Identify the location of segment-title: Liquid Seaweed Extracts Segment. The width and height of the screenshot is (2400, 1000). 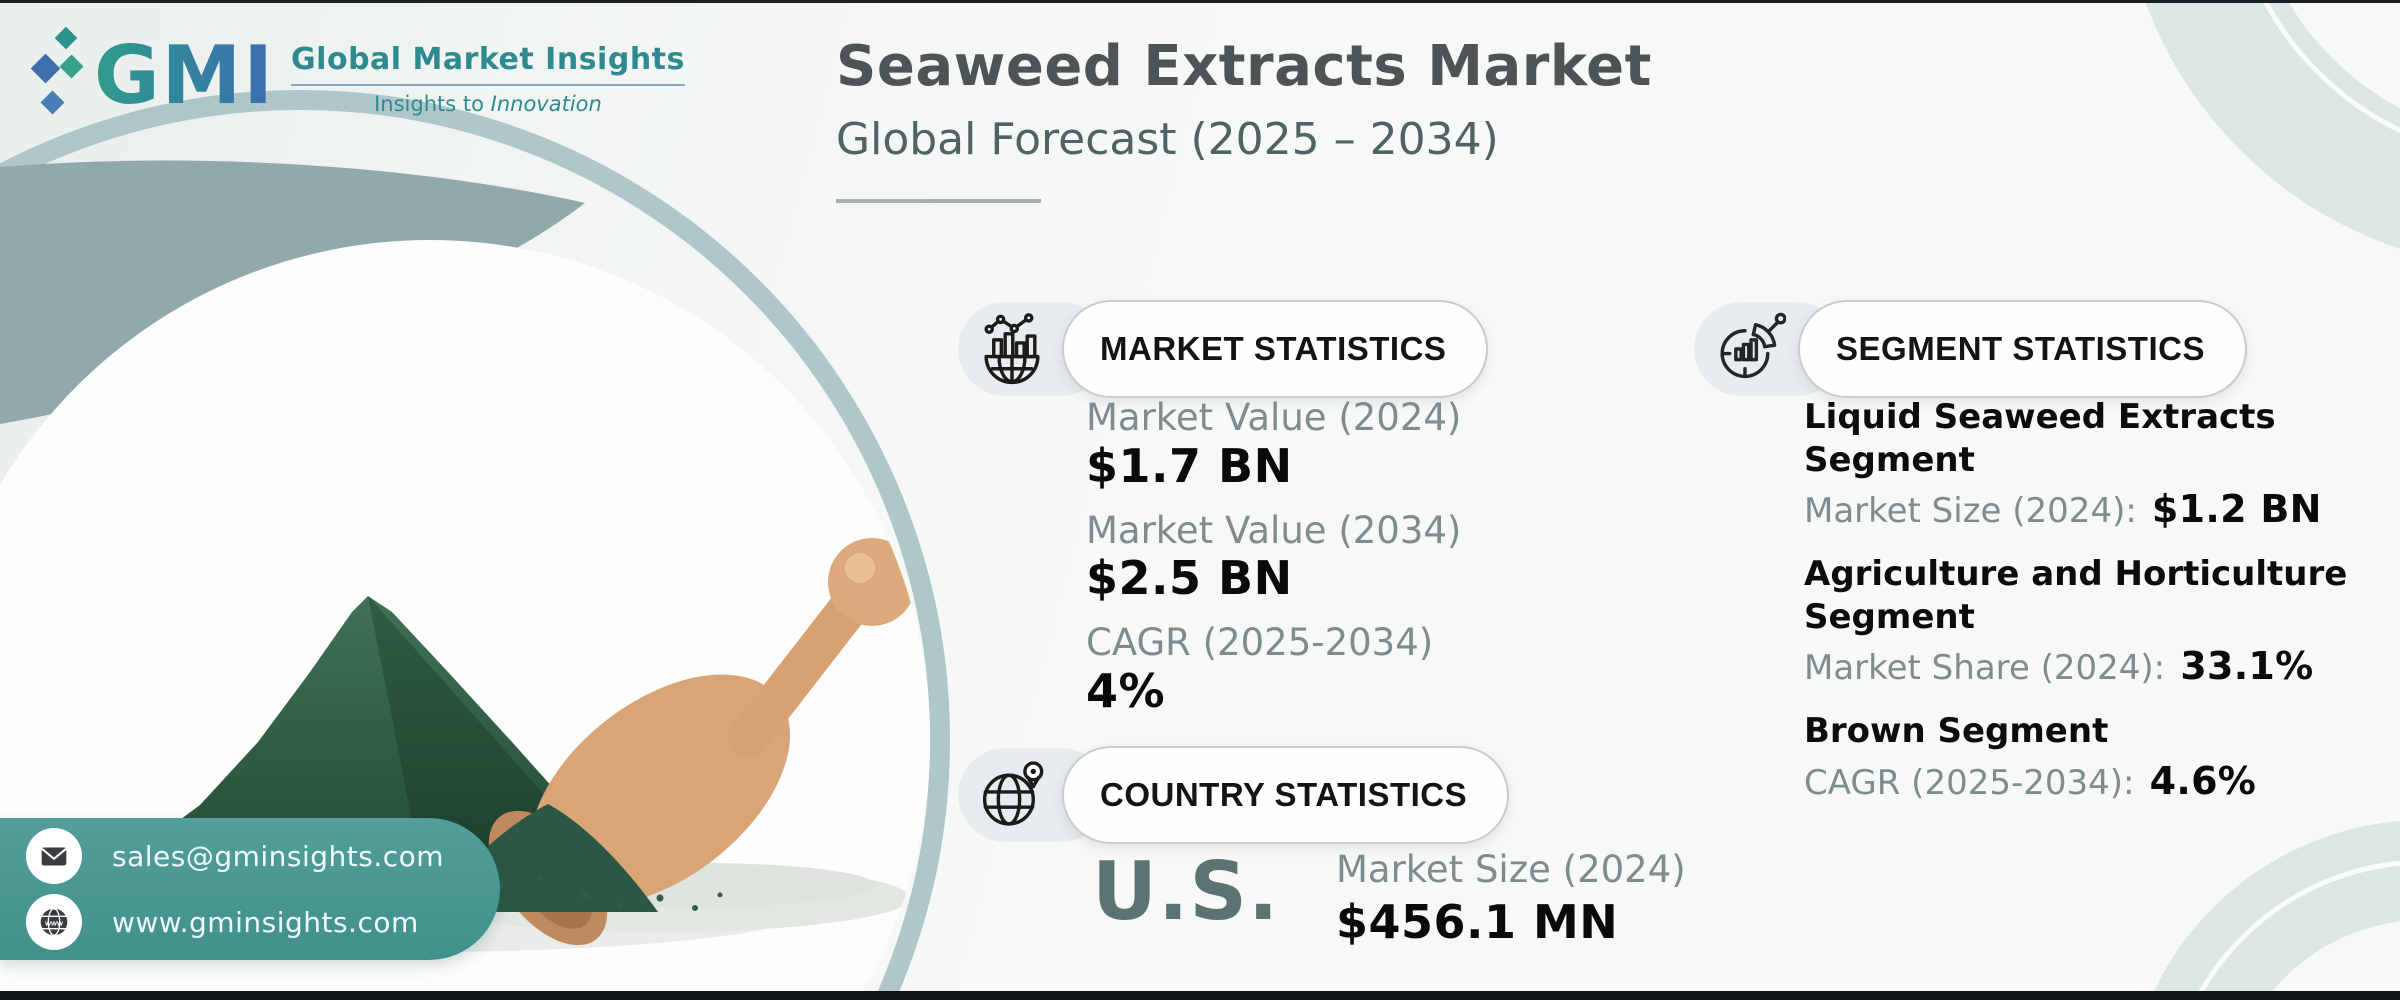
(2040, 438).